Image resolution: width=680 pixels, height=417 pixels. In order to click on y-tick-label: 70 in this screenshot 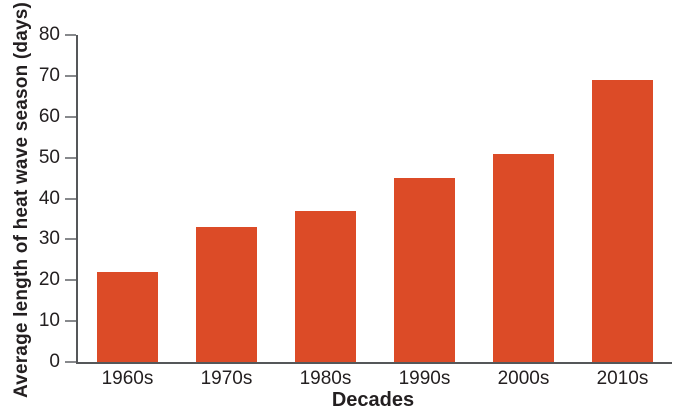, I will do `click(49, 75)`.